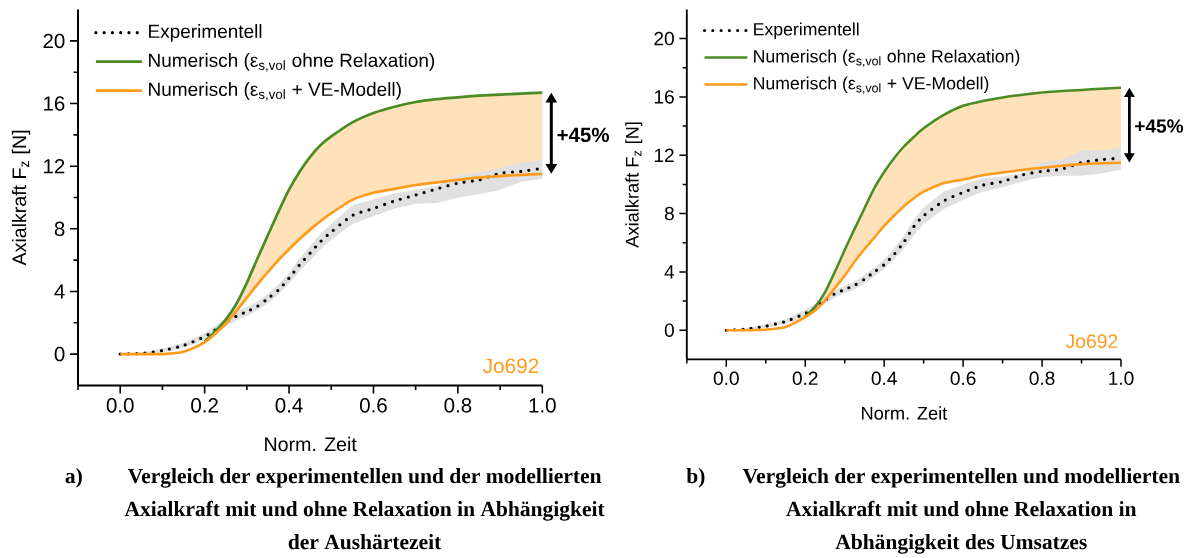 This screenshot has width=1192, height=558. Describe the element at coordinates (73, 478) in the screenshot. I see `text: a)` at that location.